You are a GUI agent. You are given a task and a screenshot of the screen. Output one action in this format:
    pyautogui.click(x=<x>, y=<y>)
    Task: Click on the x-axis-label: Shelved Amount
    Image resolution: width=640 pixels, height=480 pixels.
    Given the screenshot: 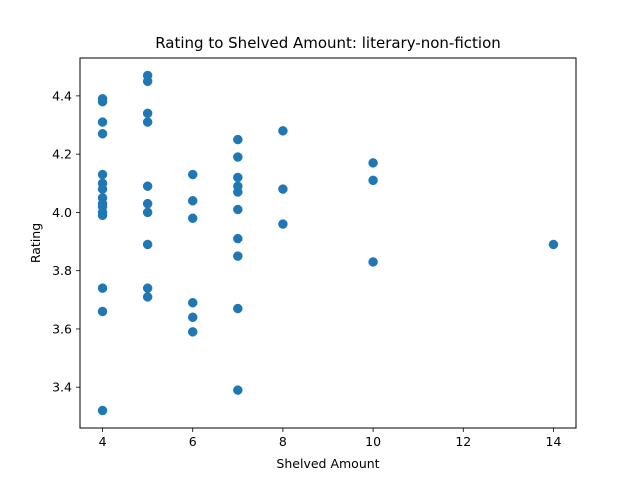 What is the action you would take?
    pyautogui.click(x=327, y=463)
    